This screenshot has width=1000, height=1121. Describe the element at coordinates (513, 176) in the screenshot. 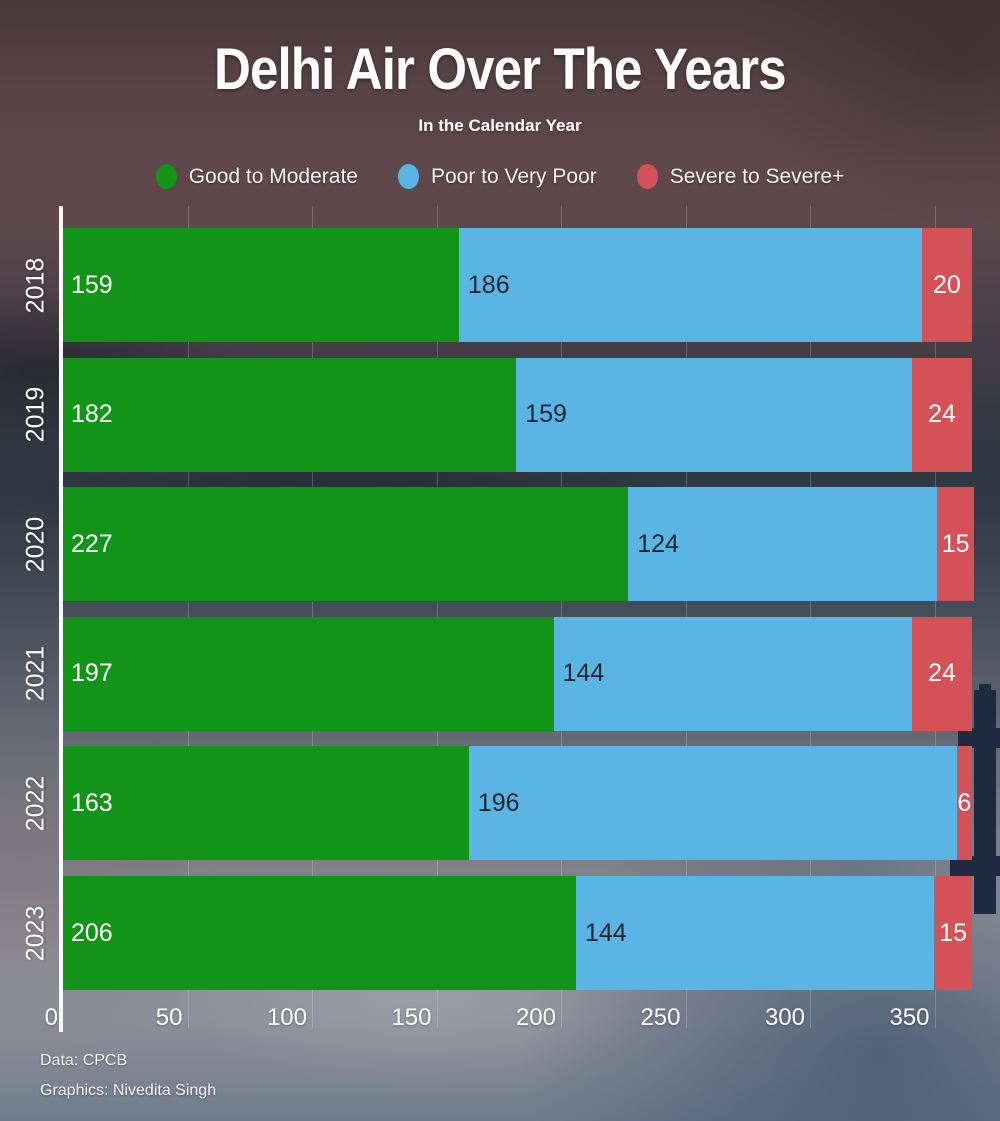

I see `legend-label: Poor to Very Poor` at that location.